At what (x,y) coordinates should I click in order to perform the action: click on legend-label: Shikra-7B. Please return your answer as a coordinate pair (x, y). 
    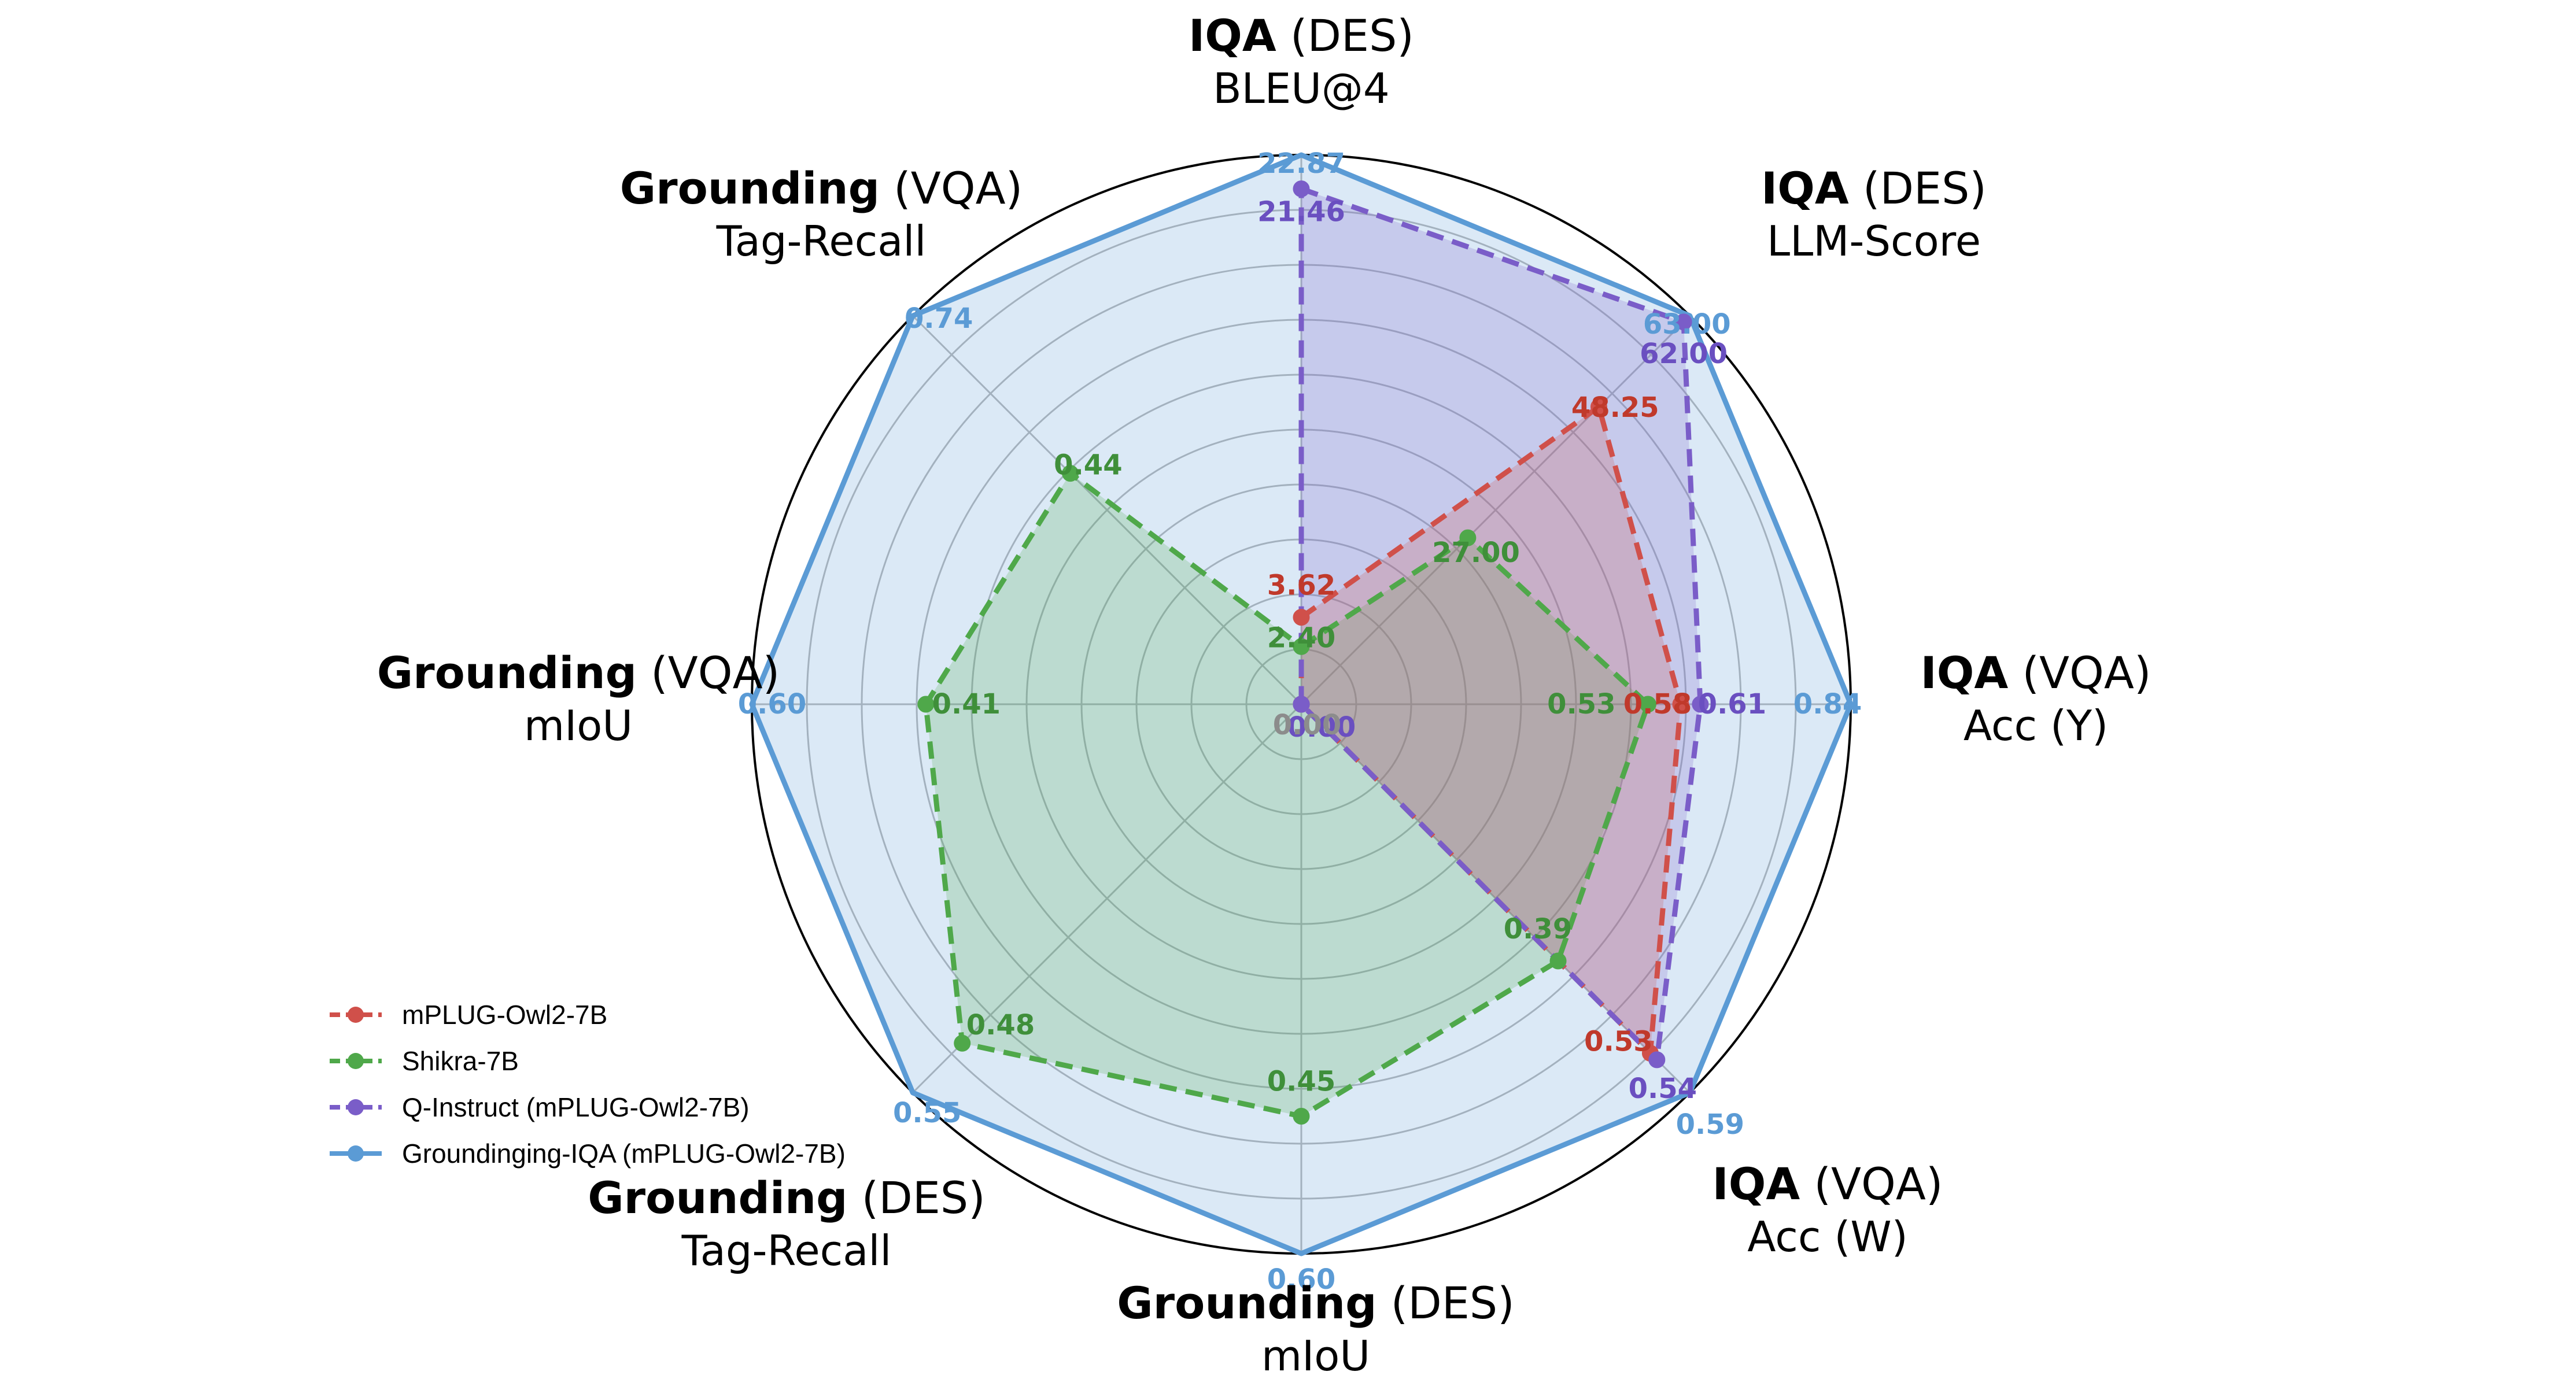
    Looking at the image, I should click on (460, 1061).